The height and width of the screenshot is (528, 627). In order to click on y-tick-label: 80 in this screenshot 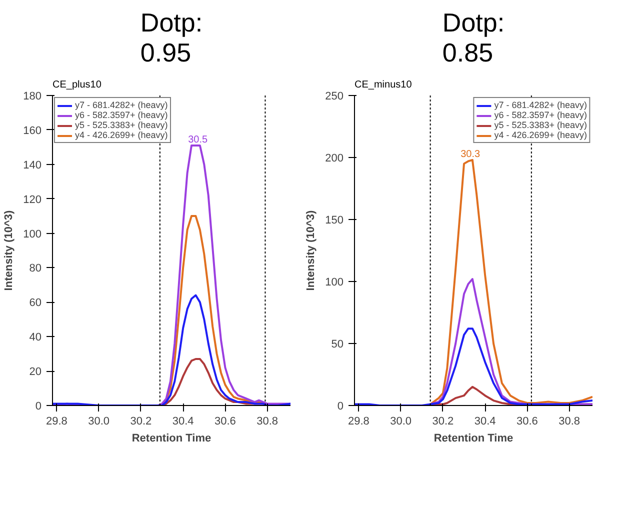, I will do `click(35, 268)`.